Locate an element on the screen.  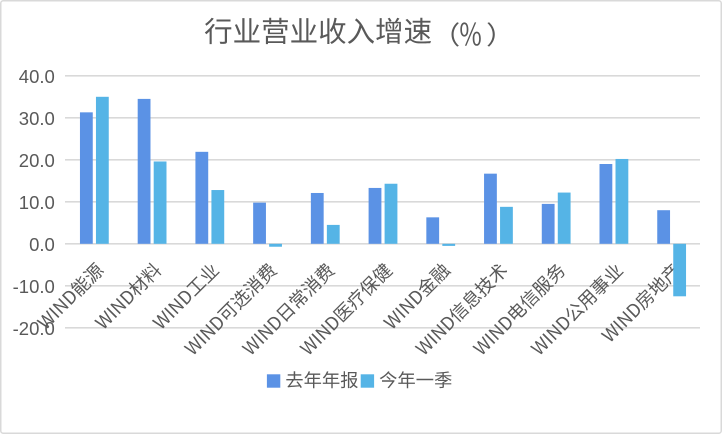
svg-text: 10.0 is located at coordinates (37, 202).